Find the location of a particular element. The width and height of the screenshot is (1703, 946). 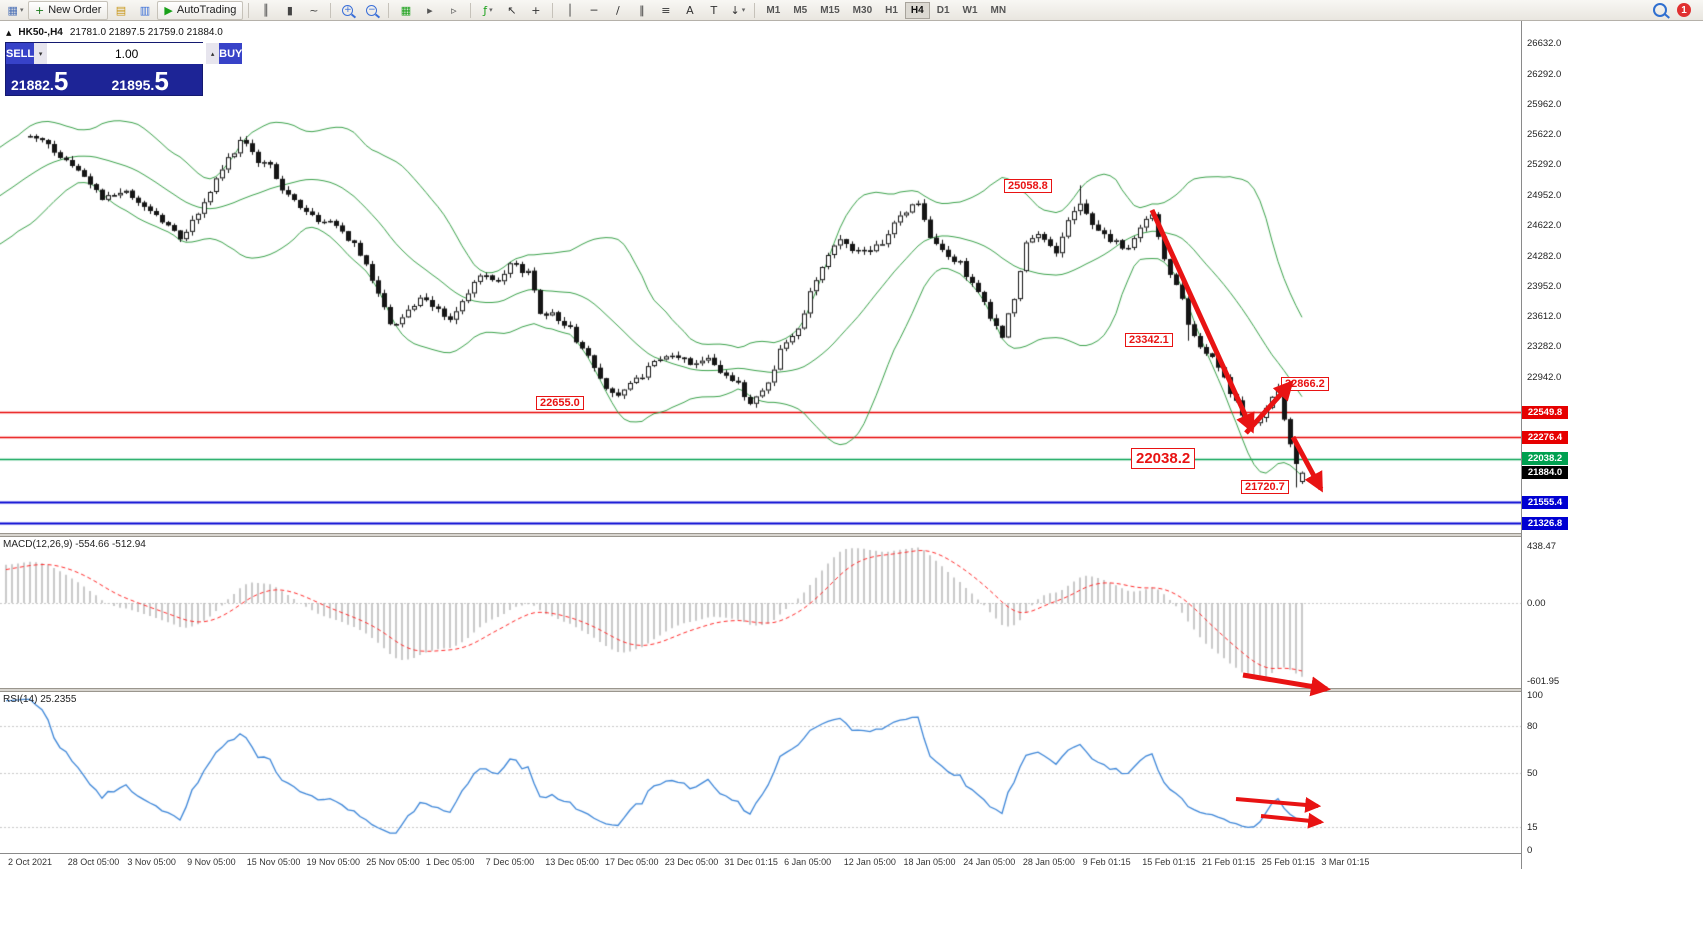

timeframe-d1: D1 is located at coordinates (943, 10).